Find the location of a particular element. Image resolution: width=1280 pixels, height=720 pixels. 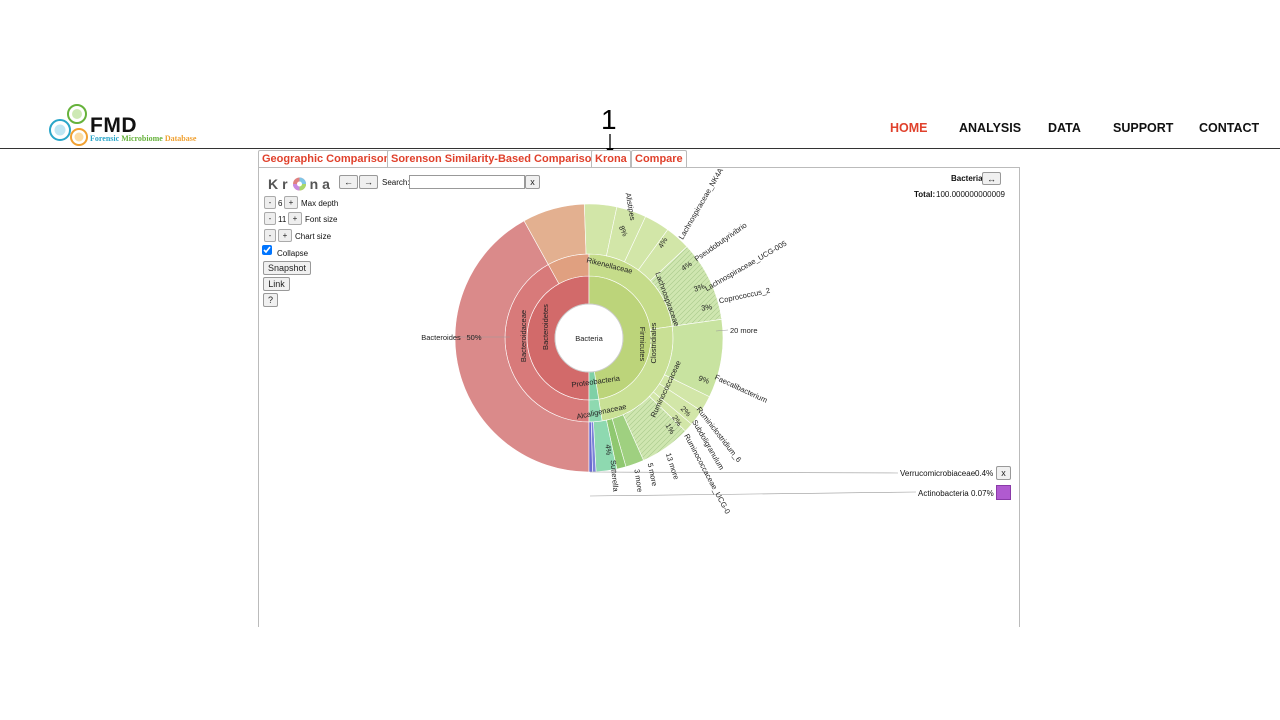

collapse-checkbox is located at coordinates (267, 250).